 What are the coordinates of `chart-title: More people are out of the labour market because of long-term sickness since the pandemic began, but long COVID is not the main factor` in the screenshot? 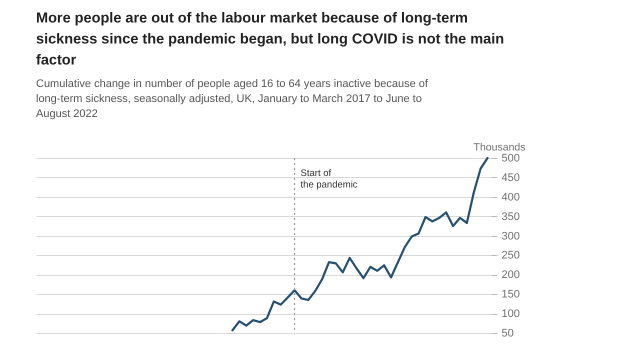 It's located at (270, 39).